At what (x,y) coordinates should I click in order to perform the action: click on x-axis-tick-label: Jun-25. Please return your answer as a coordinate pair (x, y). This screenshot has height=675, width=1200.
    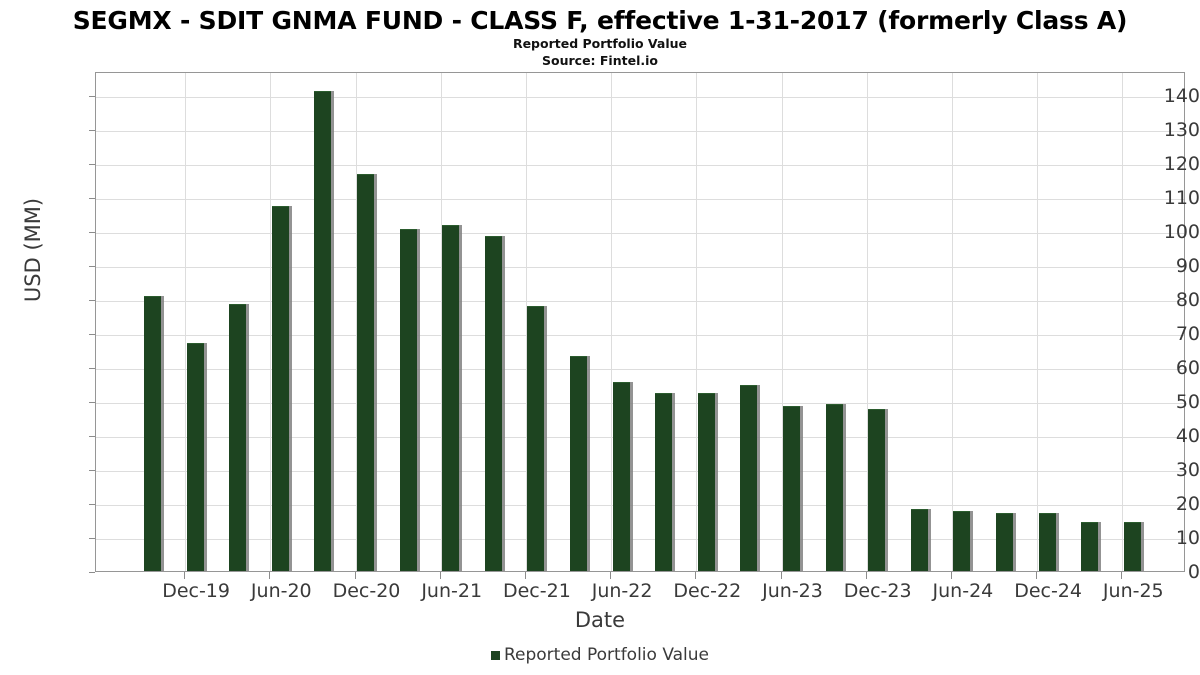
    Looking at the image, I should click on (1133, 591).